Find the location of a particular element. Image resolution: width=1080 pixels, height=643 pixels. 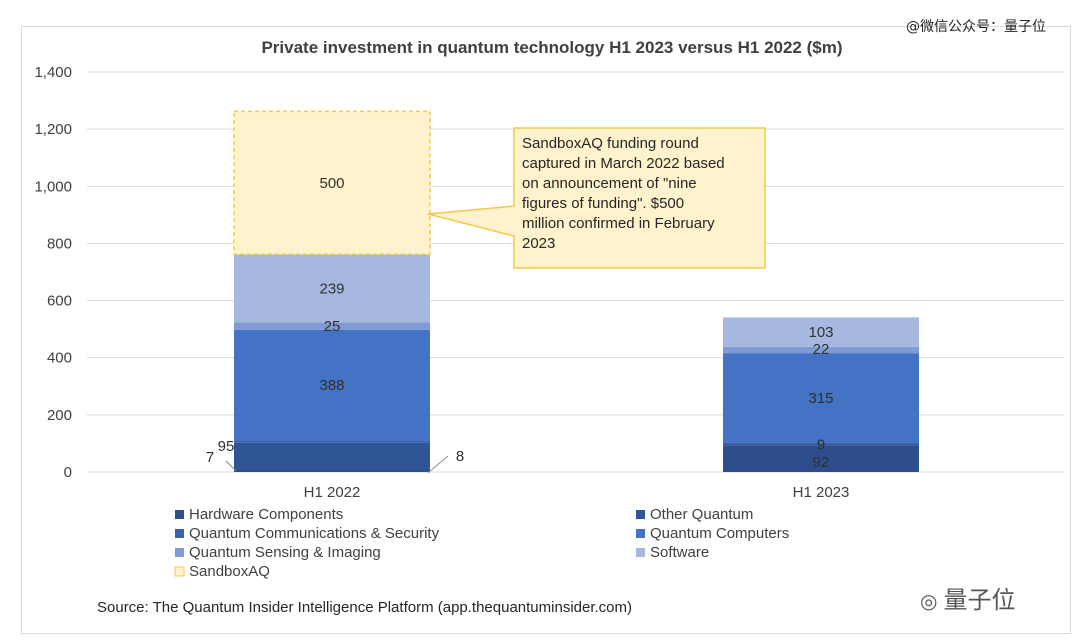

watermark-bottom-text: 量子位 is located at coordinates (979, 600).